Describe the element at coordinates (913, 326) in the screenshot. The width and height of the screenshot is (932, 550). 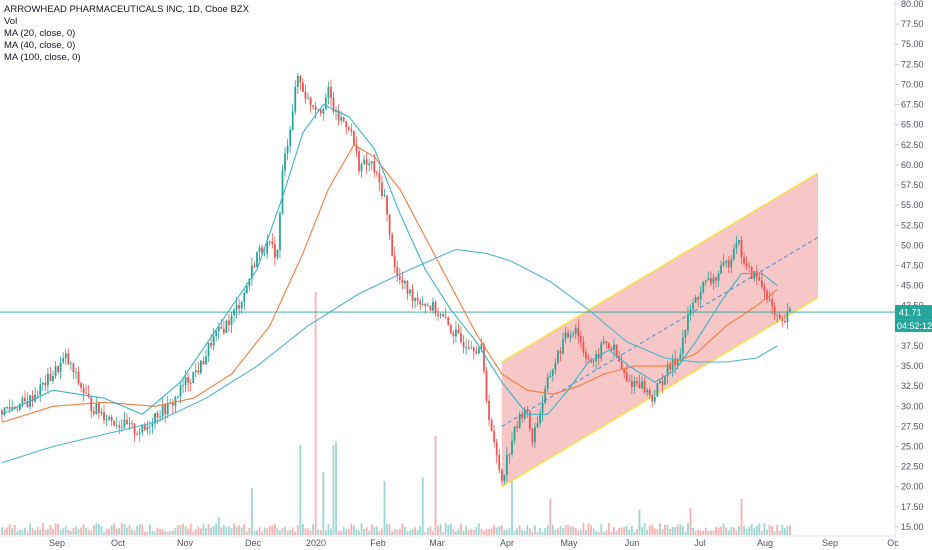
I see `countdown-tag` at that location.